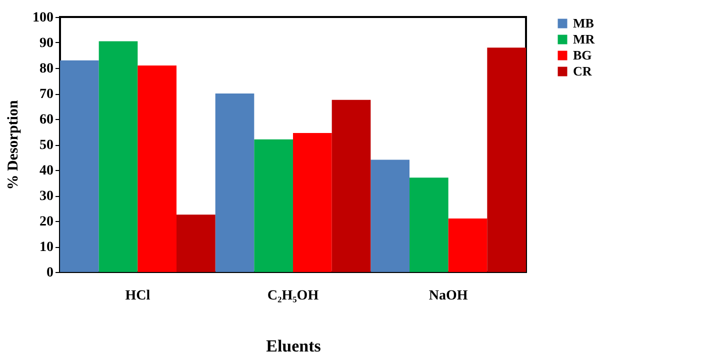  Describe the element at coordinates (583, 23) in the screenshot. I see `legend-label: MB` at that location.